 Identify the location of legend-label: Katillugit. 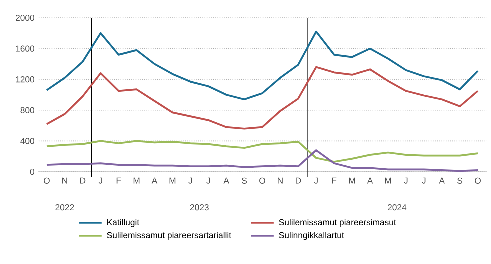
(124, 223).